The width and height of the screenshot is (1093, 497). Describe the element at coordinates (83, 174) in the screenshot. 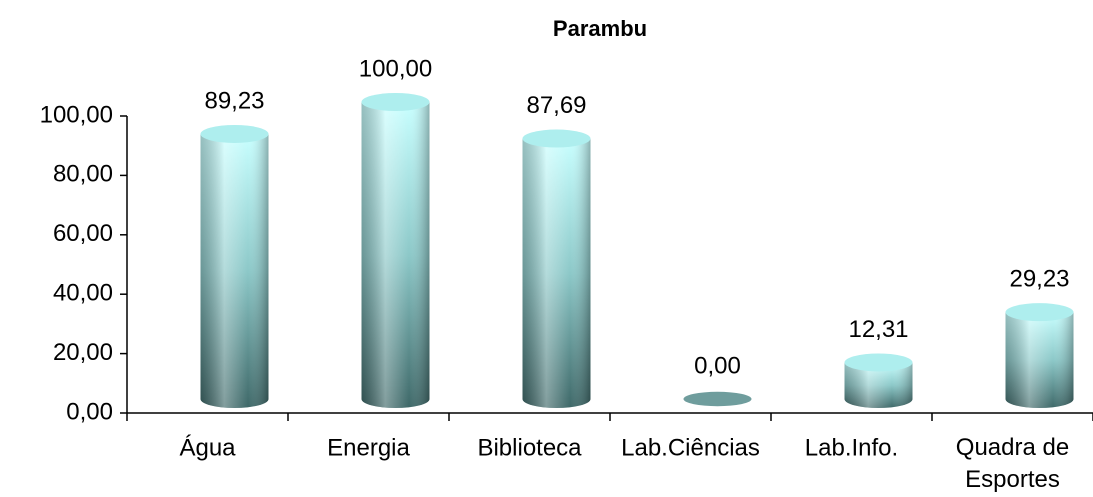

I see `y-tick-label: 80,00` at that location.